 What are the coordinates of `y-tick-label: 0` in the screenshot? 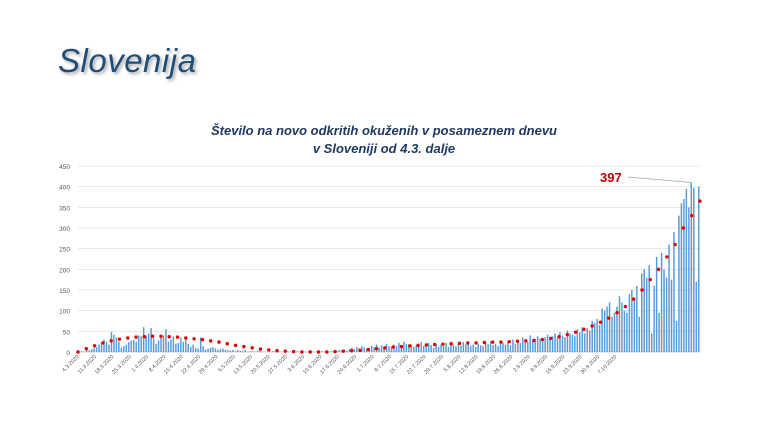 It's located at (68, 353).